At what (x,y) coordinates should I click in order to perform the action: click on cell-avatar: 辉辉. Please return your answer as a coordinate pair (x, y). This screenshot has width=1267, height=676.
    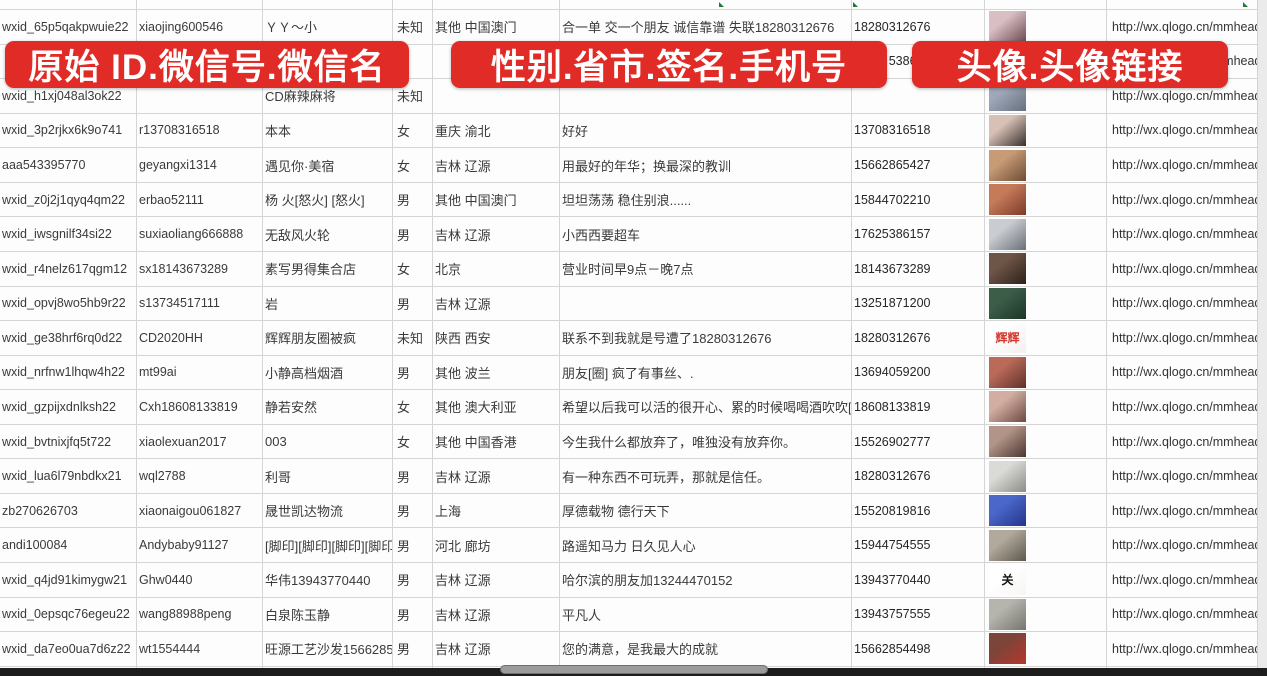
    Looking at the image, I should click on (1046, 338).